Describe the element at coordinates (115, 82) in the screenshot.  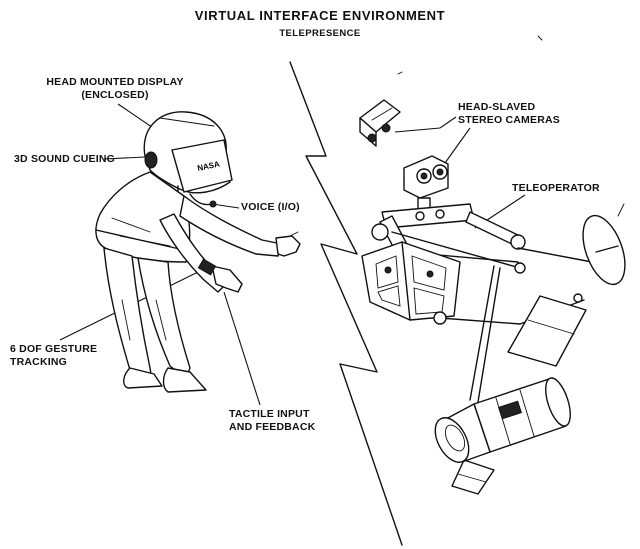
I see `label-hmd-line1: HEAD MOUNTED DISPLAY` at that location.